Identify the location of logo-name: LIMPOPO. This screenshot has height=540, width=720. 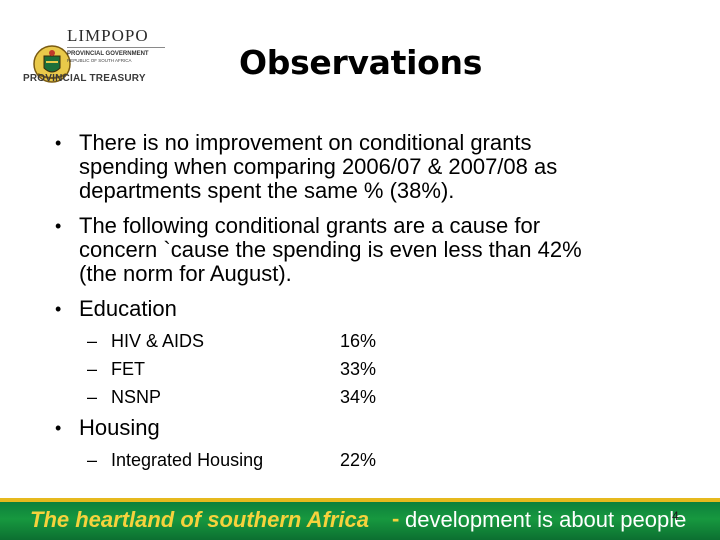
(108, 35).